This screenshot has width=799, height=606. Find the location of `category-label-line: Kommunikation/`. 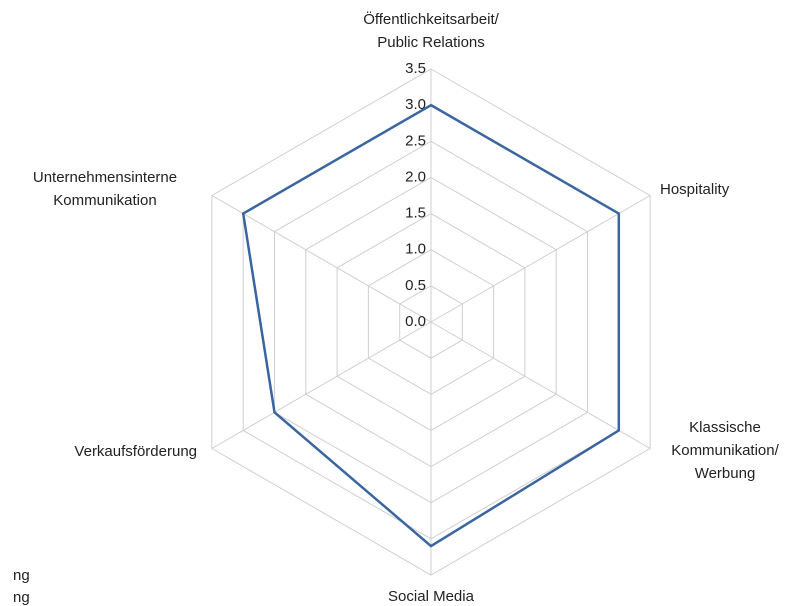

category-label-line: Kommunikation/ is located at coordinates (725, 450).